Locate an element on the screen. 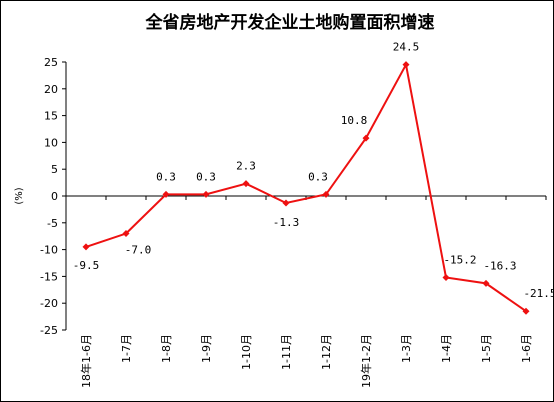 The image size is (554, 402). y-tick-label: 0 is located at coordinates (54, 196).